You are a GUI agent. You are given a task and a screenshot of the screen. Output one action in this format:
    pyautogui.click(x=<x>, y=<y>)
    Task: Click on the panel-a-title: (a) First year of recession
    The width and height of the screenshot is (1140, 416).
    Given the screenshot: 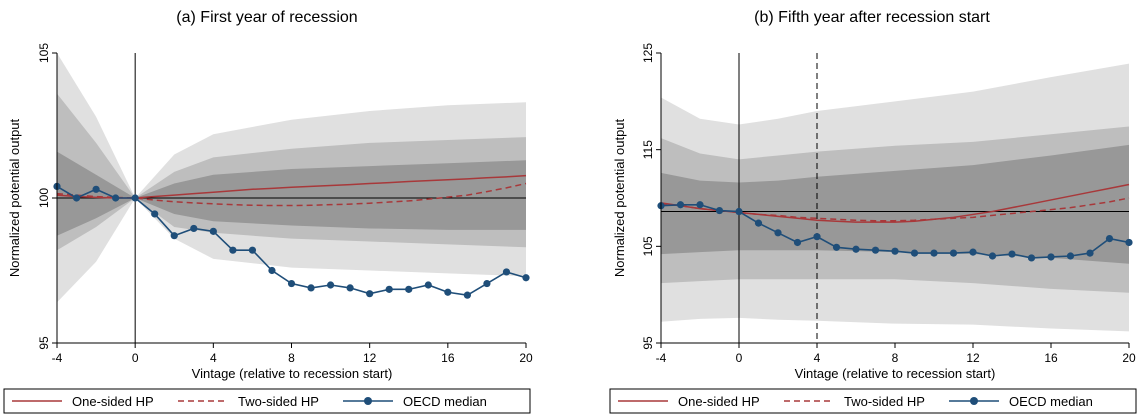 What is the action you would take?
    pyautogui.click(x=266, y=17)
    